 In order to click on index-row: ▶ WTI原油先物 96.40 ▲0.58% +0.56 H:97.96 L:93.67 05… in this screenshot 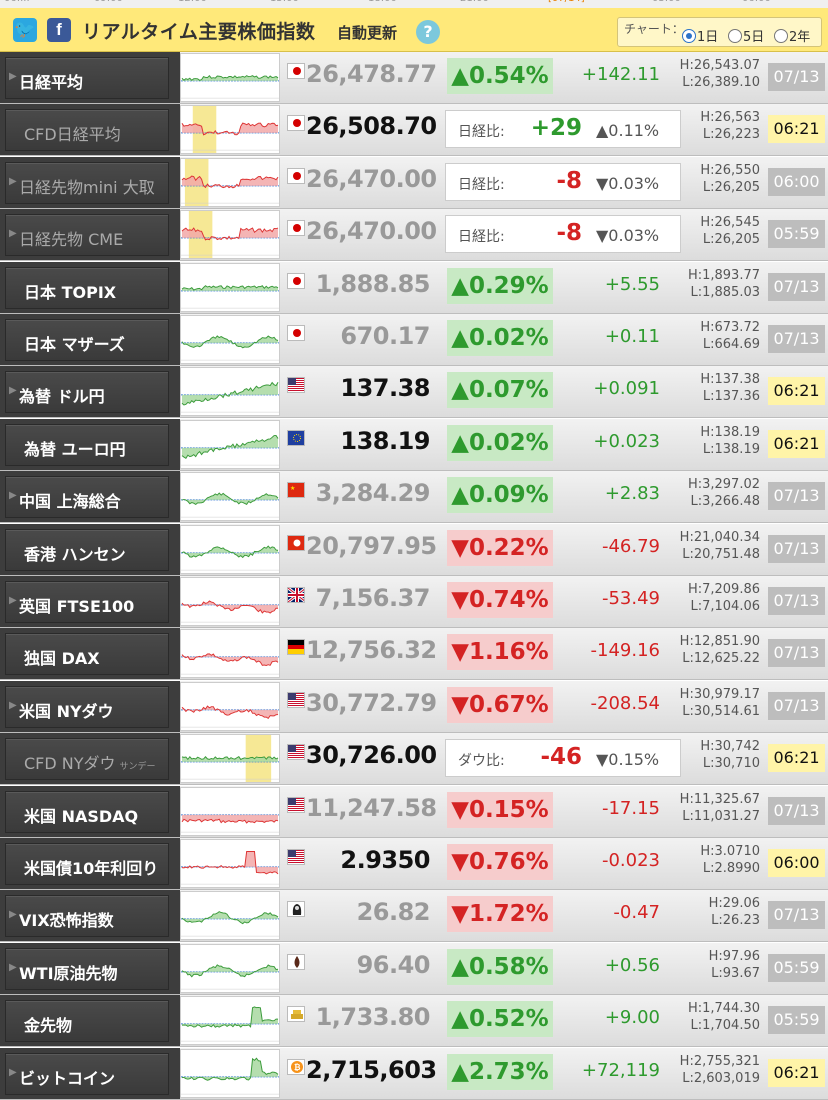, I will do `click(414, 968)`.